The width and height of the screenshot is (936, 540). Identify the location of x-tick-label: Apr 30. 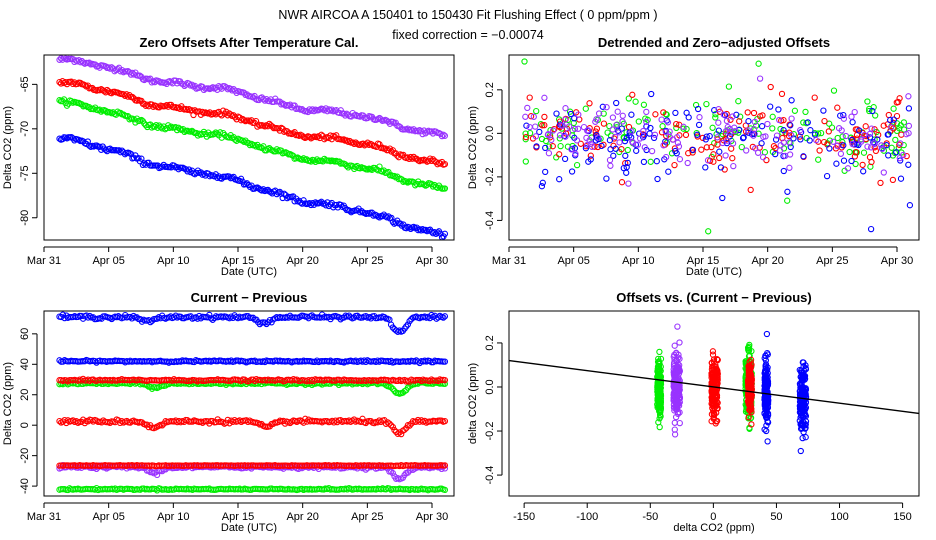
(897, 261).